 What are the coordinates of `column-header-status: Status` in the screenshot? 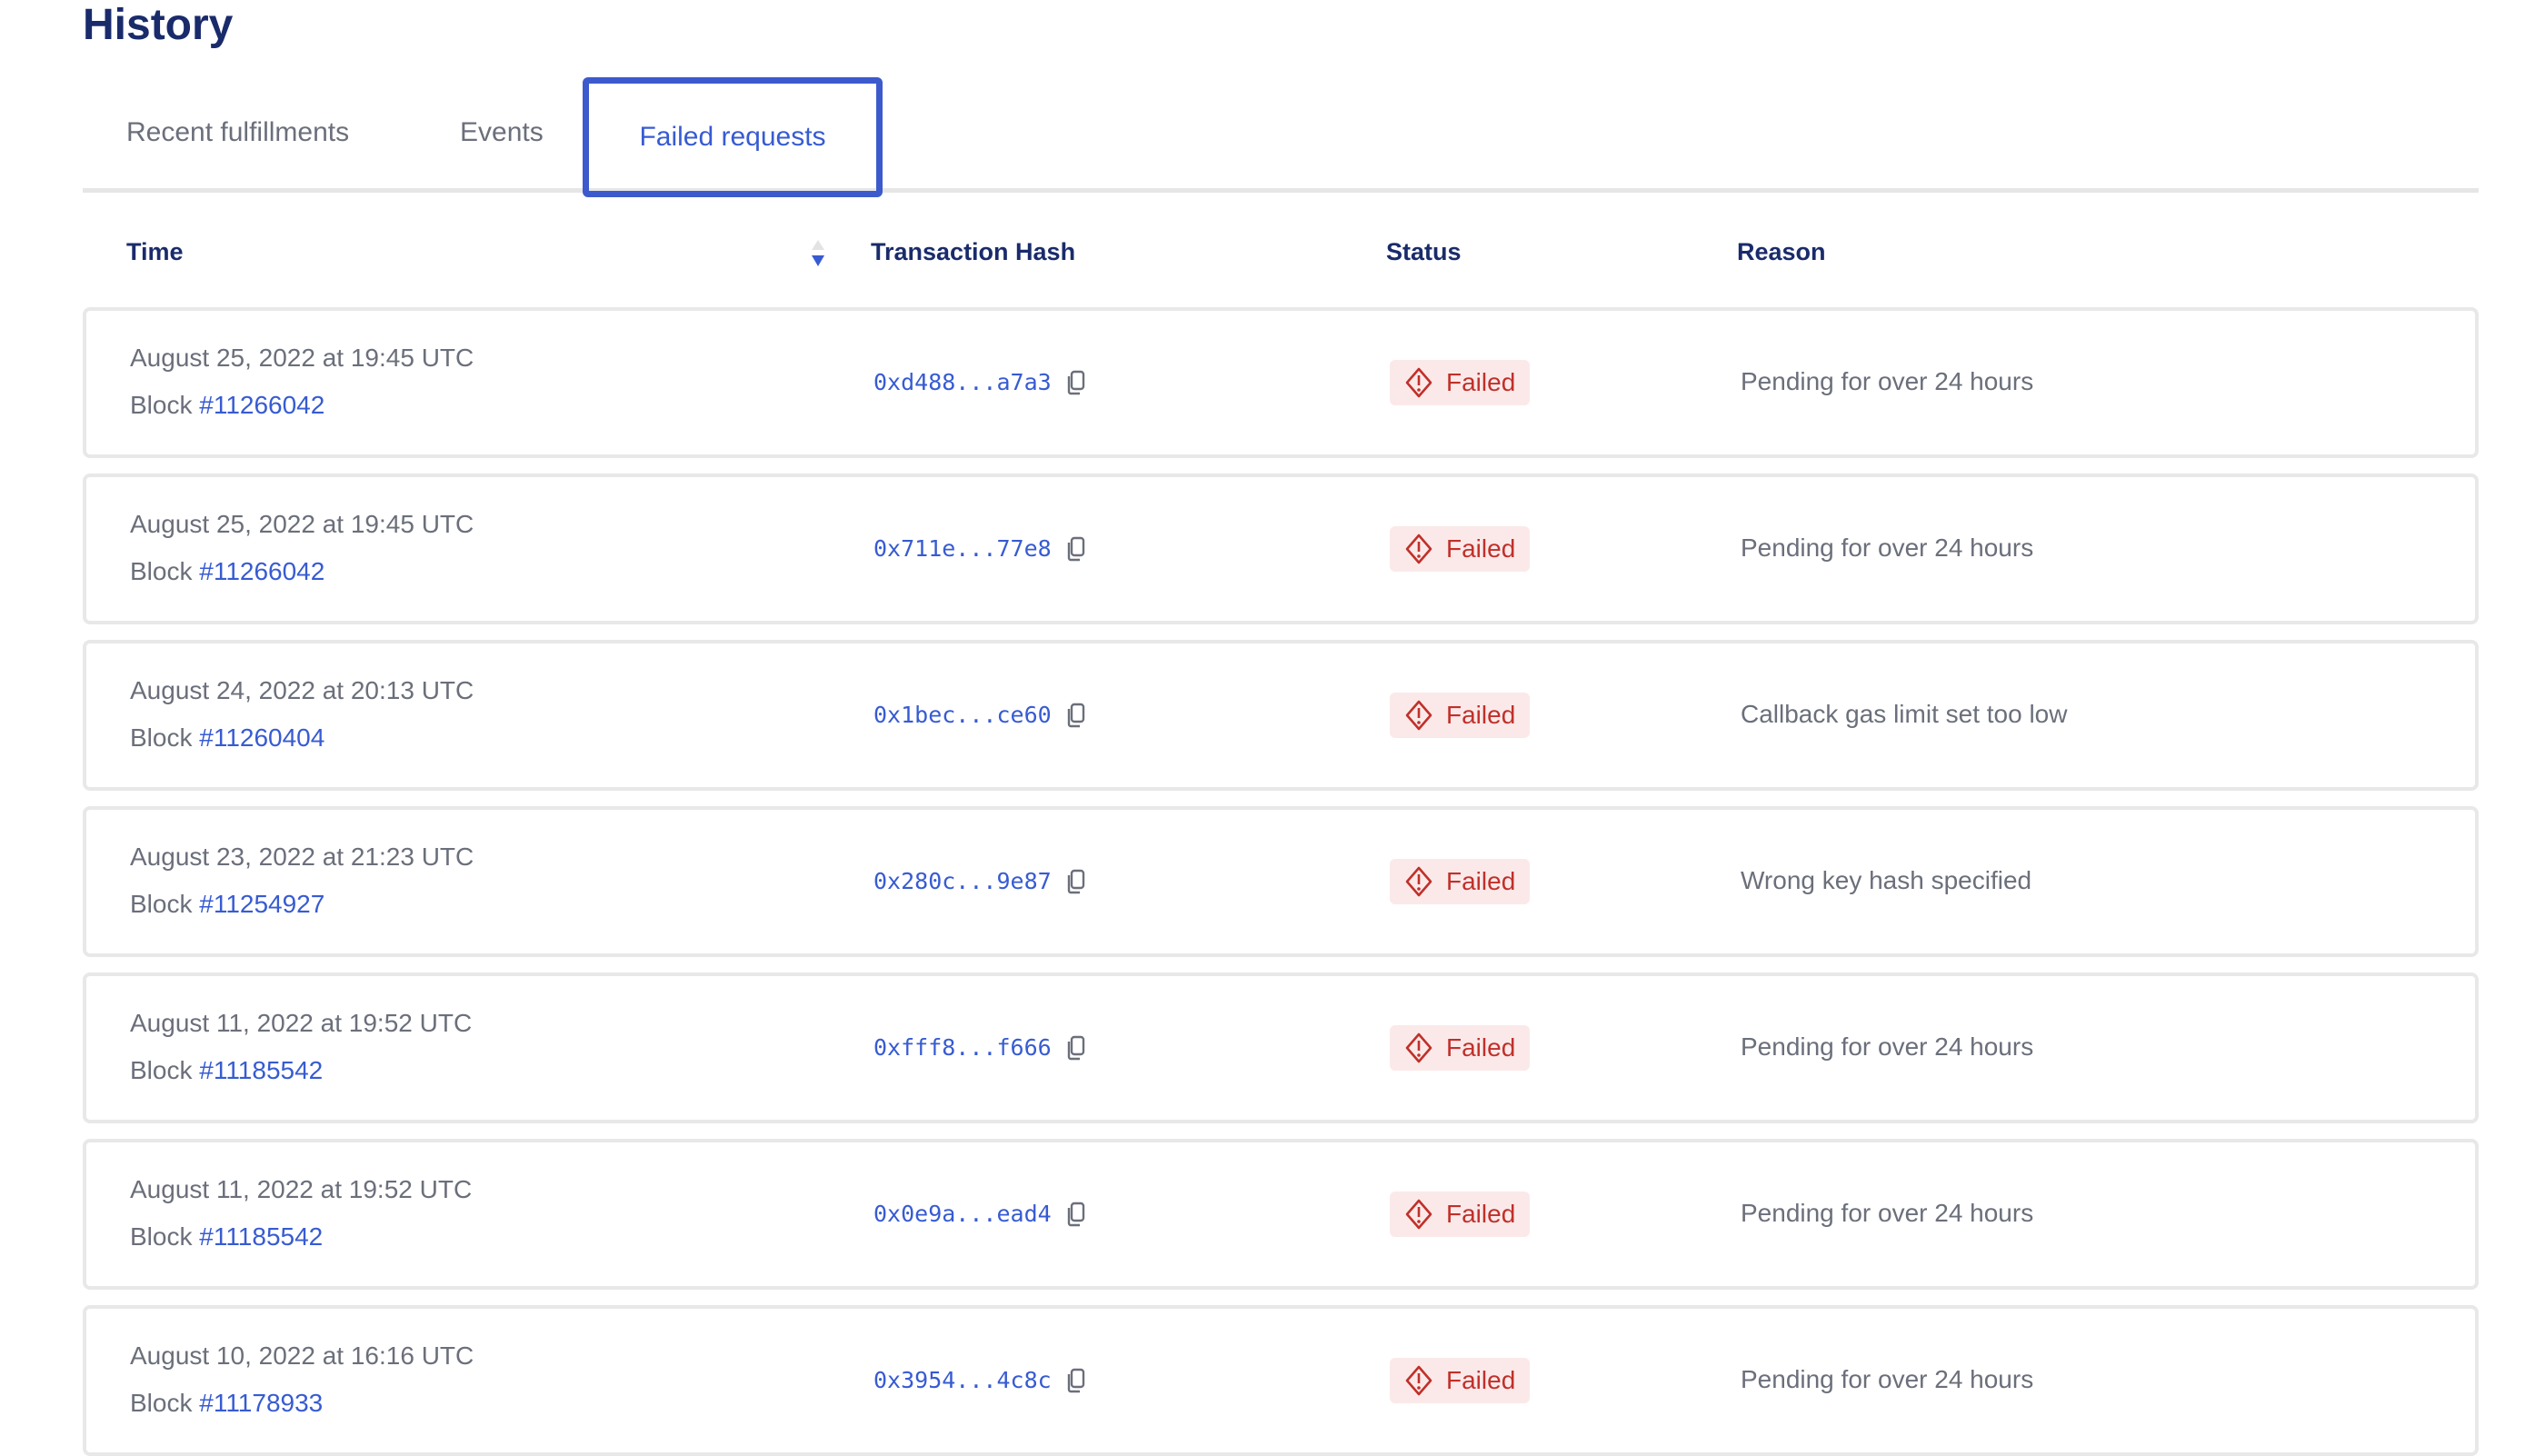 It's located at (1424, 251).